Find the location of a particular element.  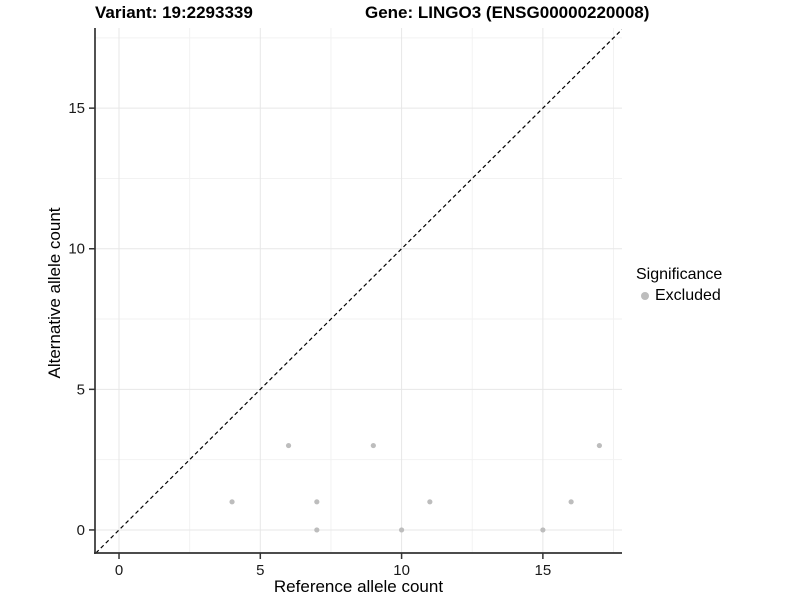

x-axis-title: Reference allele count is located at coordinates (358, 586).